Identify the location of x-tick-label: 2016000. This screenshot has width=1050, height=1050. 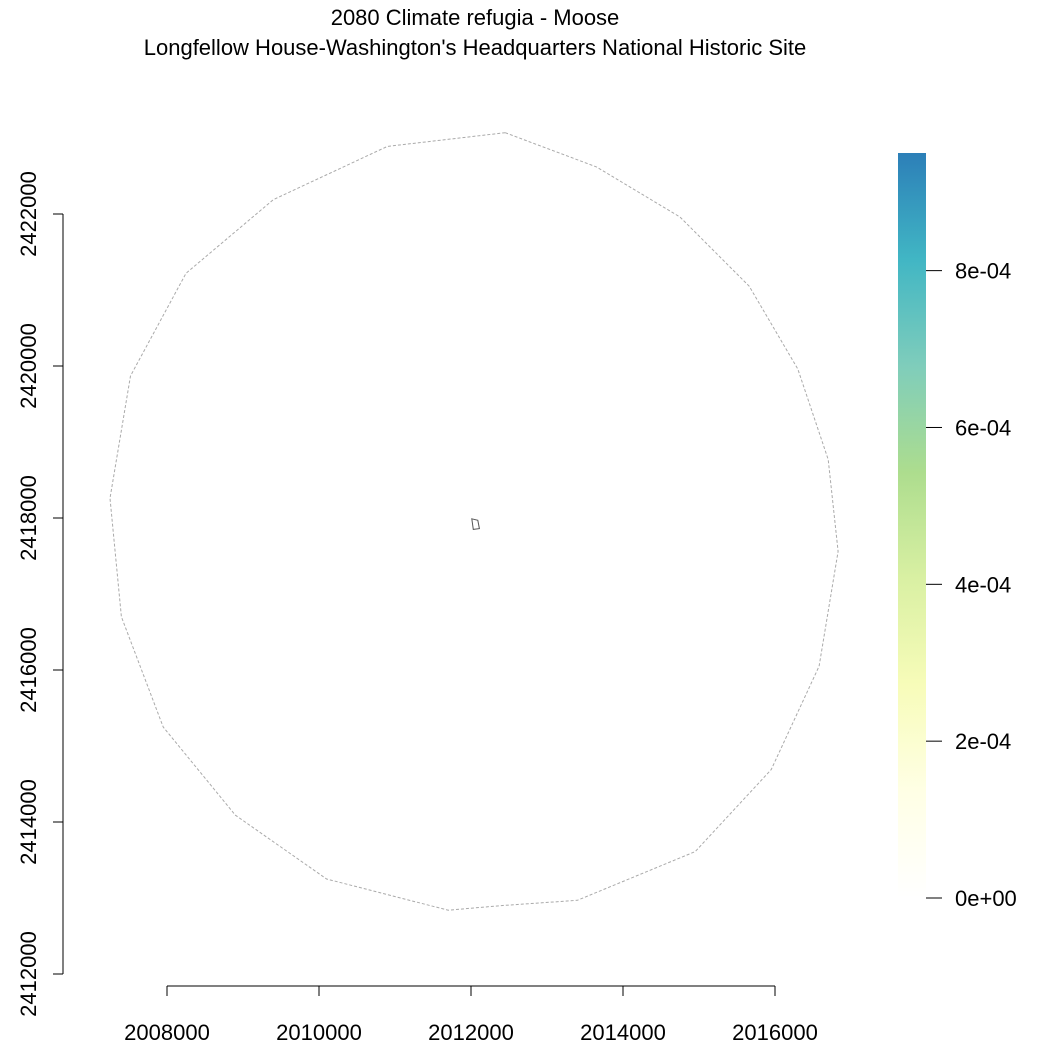
(775, 1032).